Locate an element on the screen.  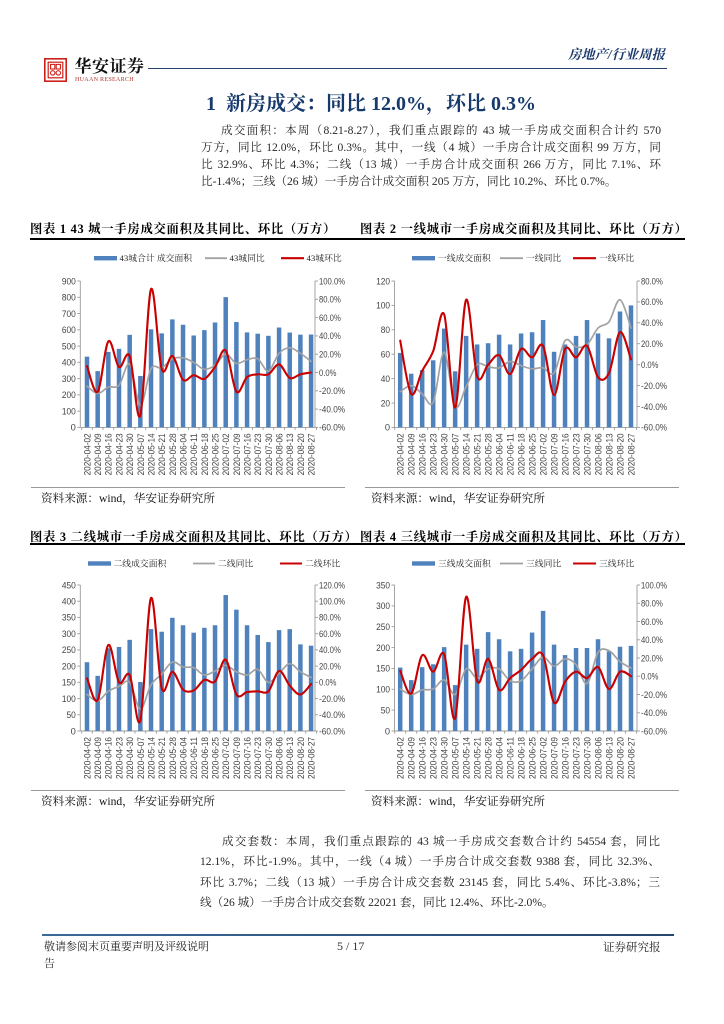
svg-text: 700 is located at coordinates (69, 314).